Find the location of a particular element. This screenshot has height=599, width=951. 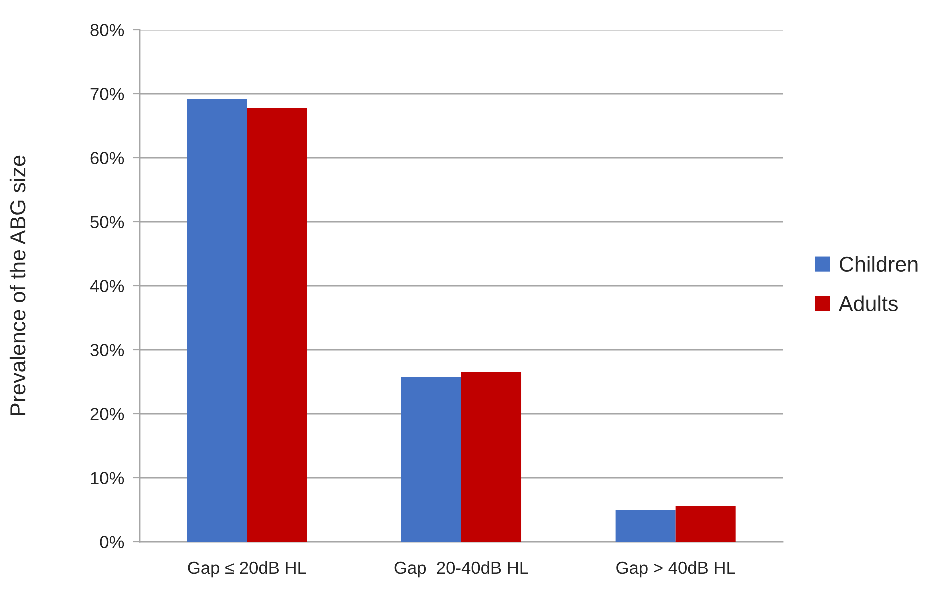

y-tick-label: 60% is located at coordinates (107, 158).